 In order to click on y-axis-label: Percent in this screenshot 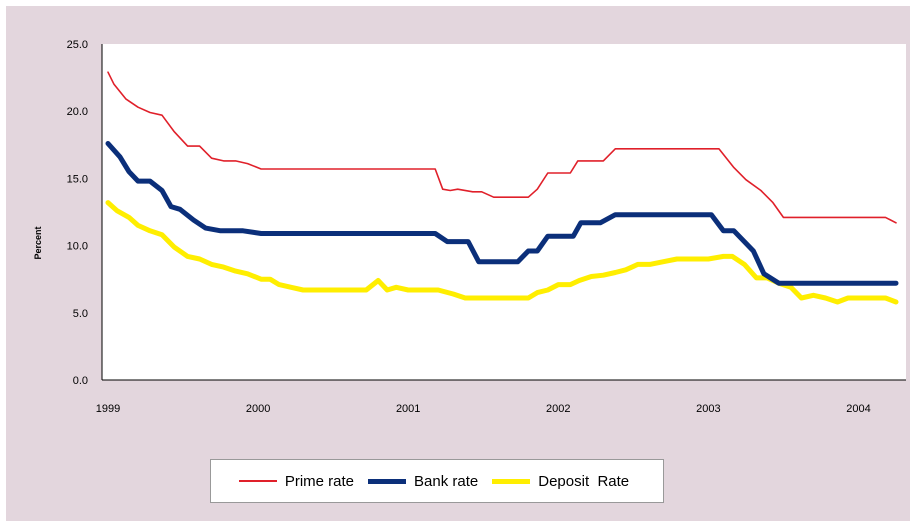, I will do `click(38, 242)`.